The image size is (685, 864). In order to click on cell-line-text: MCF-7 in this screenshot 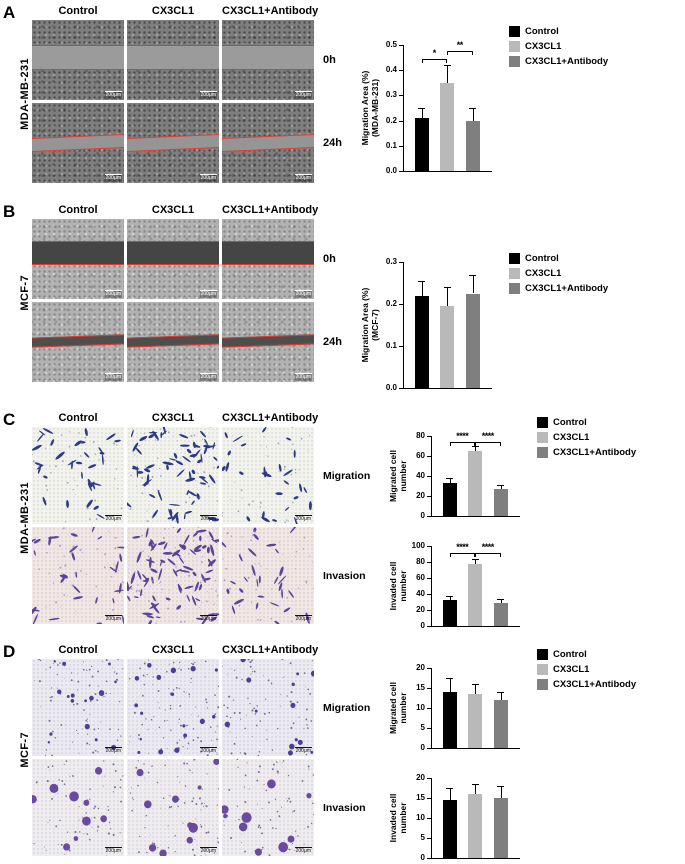, I will do `click(25, 292)`.